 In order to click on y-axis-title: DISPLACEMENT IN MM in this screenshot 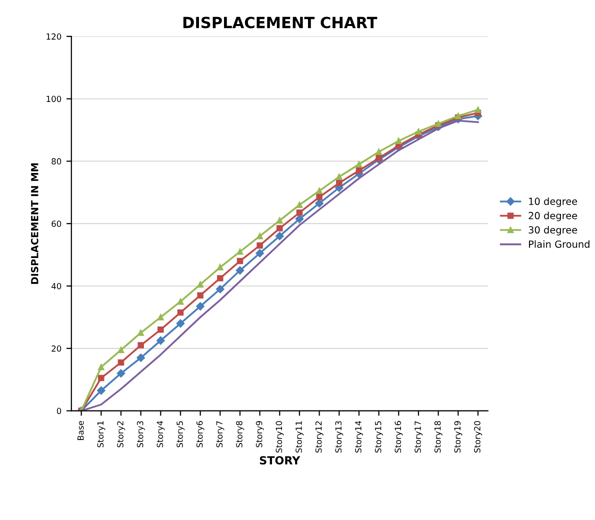, I will do `click(34, 223)`.